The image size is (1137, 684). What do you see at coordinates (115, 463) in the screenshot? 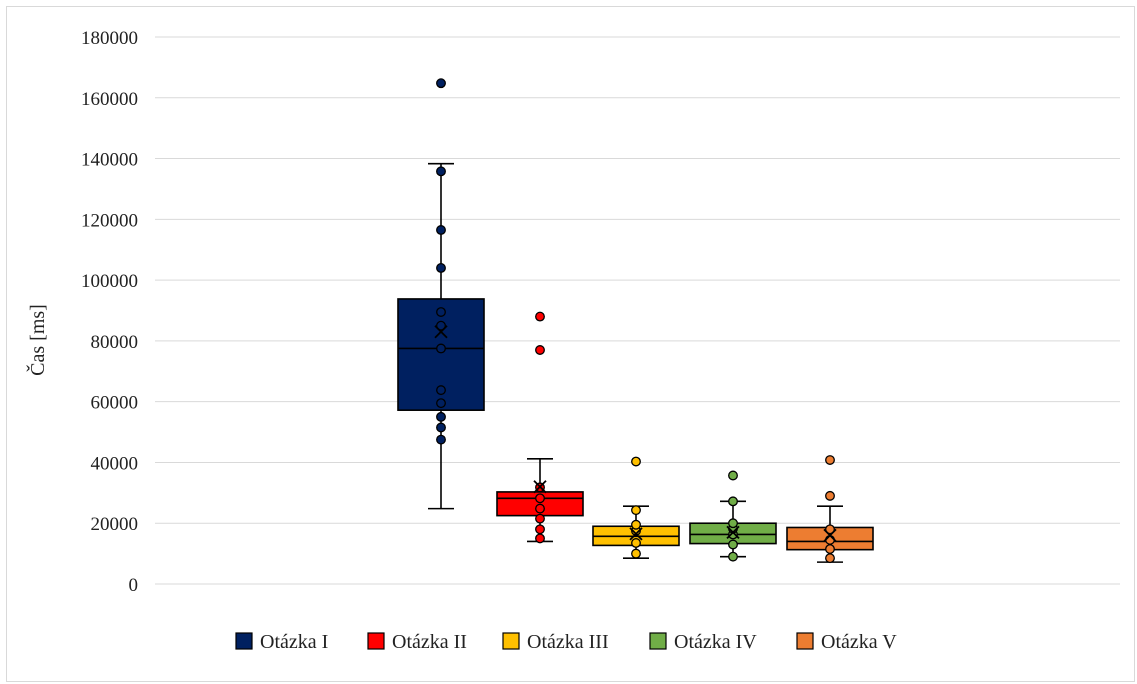
I see `y-tick-label: 40000` at bounding box center [115, 463].